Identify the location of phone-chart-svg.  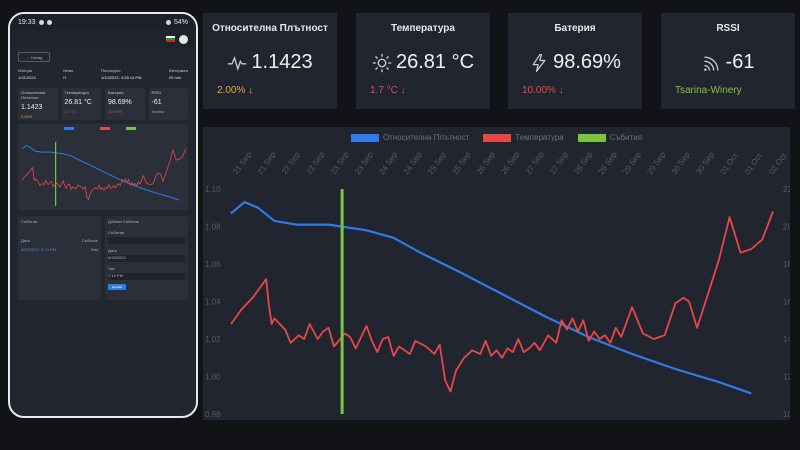
(104, 166).